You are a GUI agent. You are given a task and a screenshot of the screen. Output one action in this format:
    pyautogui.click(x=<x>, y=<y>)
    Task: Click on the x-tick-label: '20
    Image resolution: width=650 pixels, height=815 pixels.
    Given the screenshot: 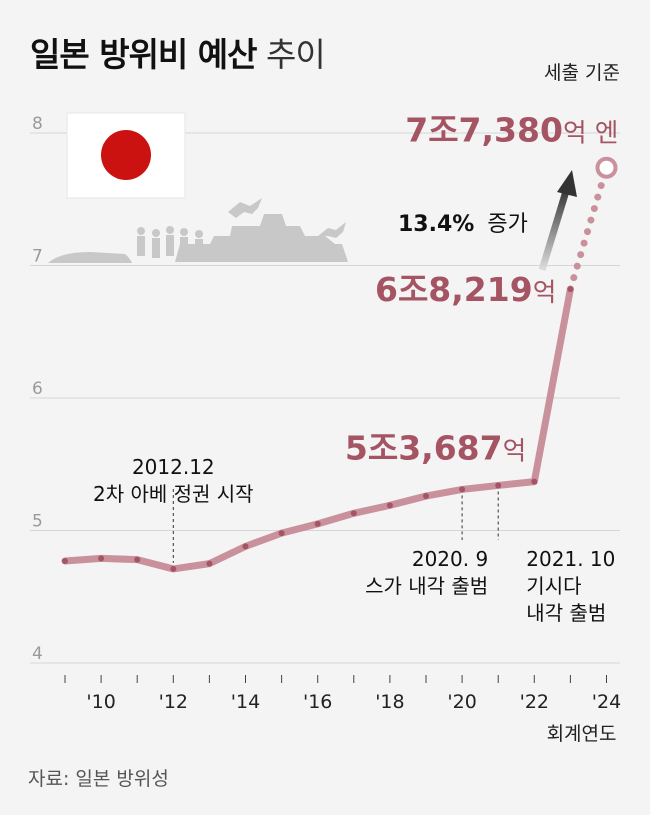 What is the action you would take?
    pyautogui.click(x=461, y=702)
    